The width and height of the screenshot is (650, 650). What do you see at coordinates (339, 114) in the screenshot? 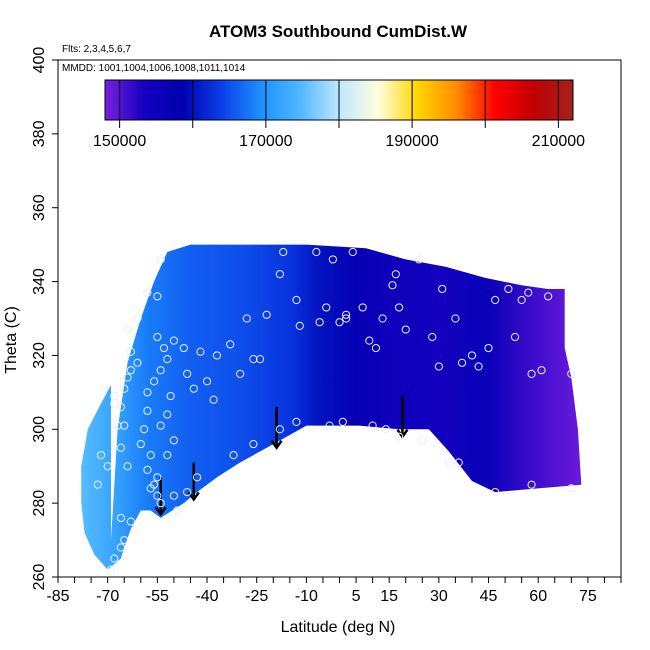
I see `colorbar: 150000 170000 190000 210000` at bounding box center [339, 114].